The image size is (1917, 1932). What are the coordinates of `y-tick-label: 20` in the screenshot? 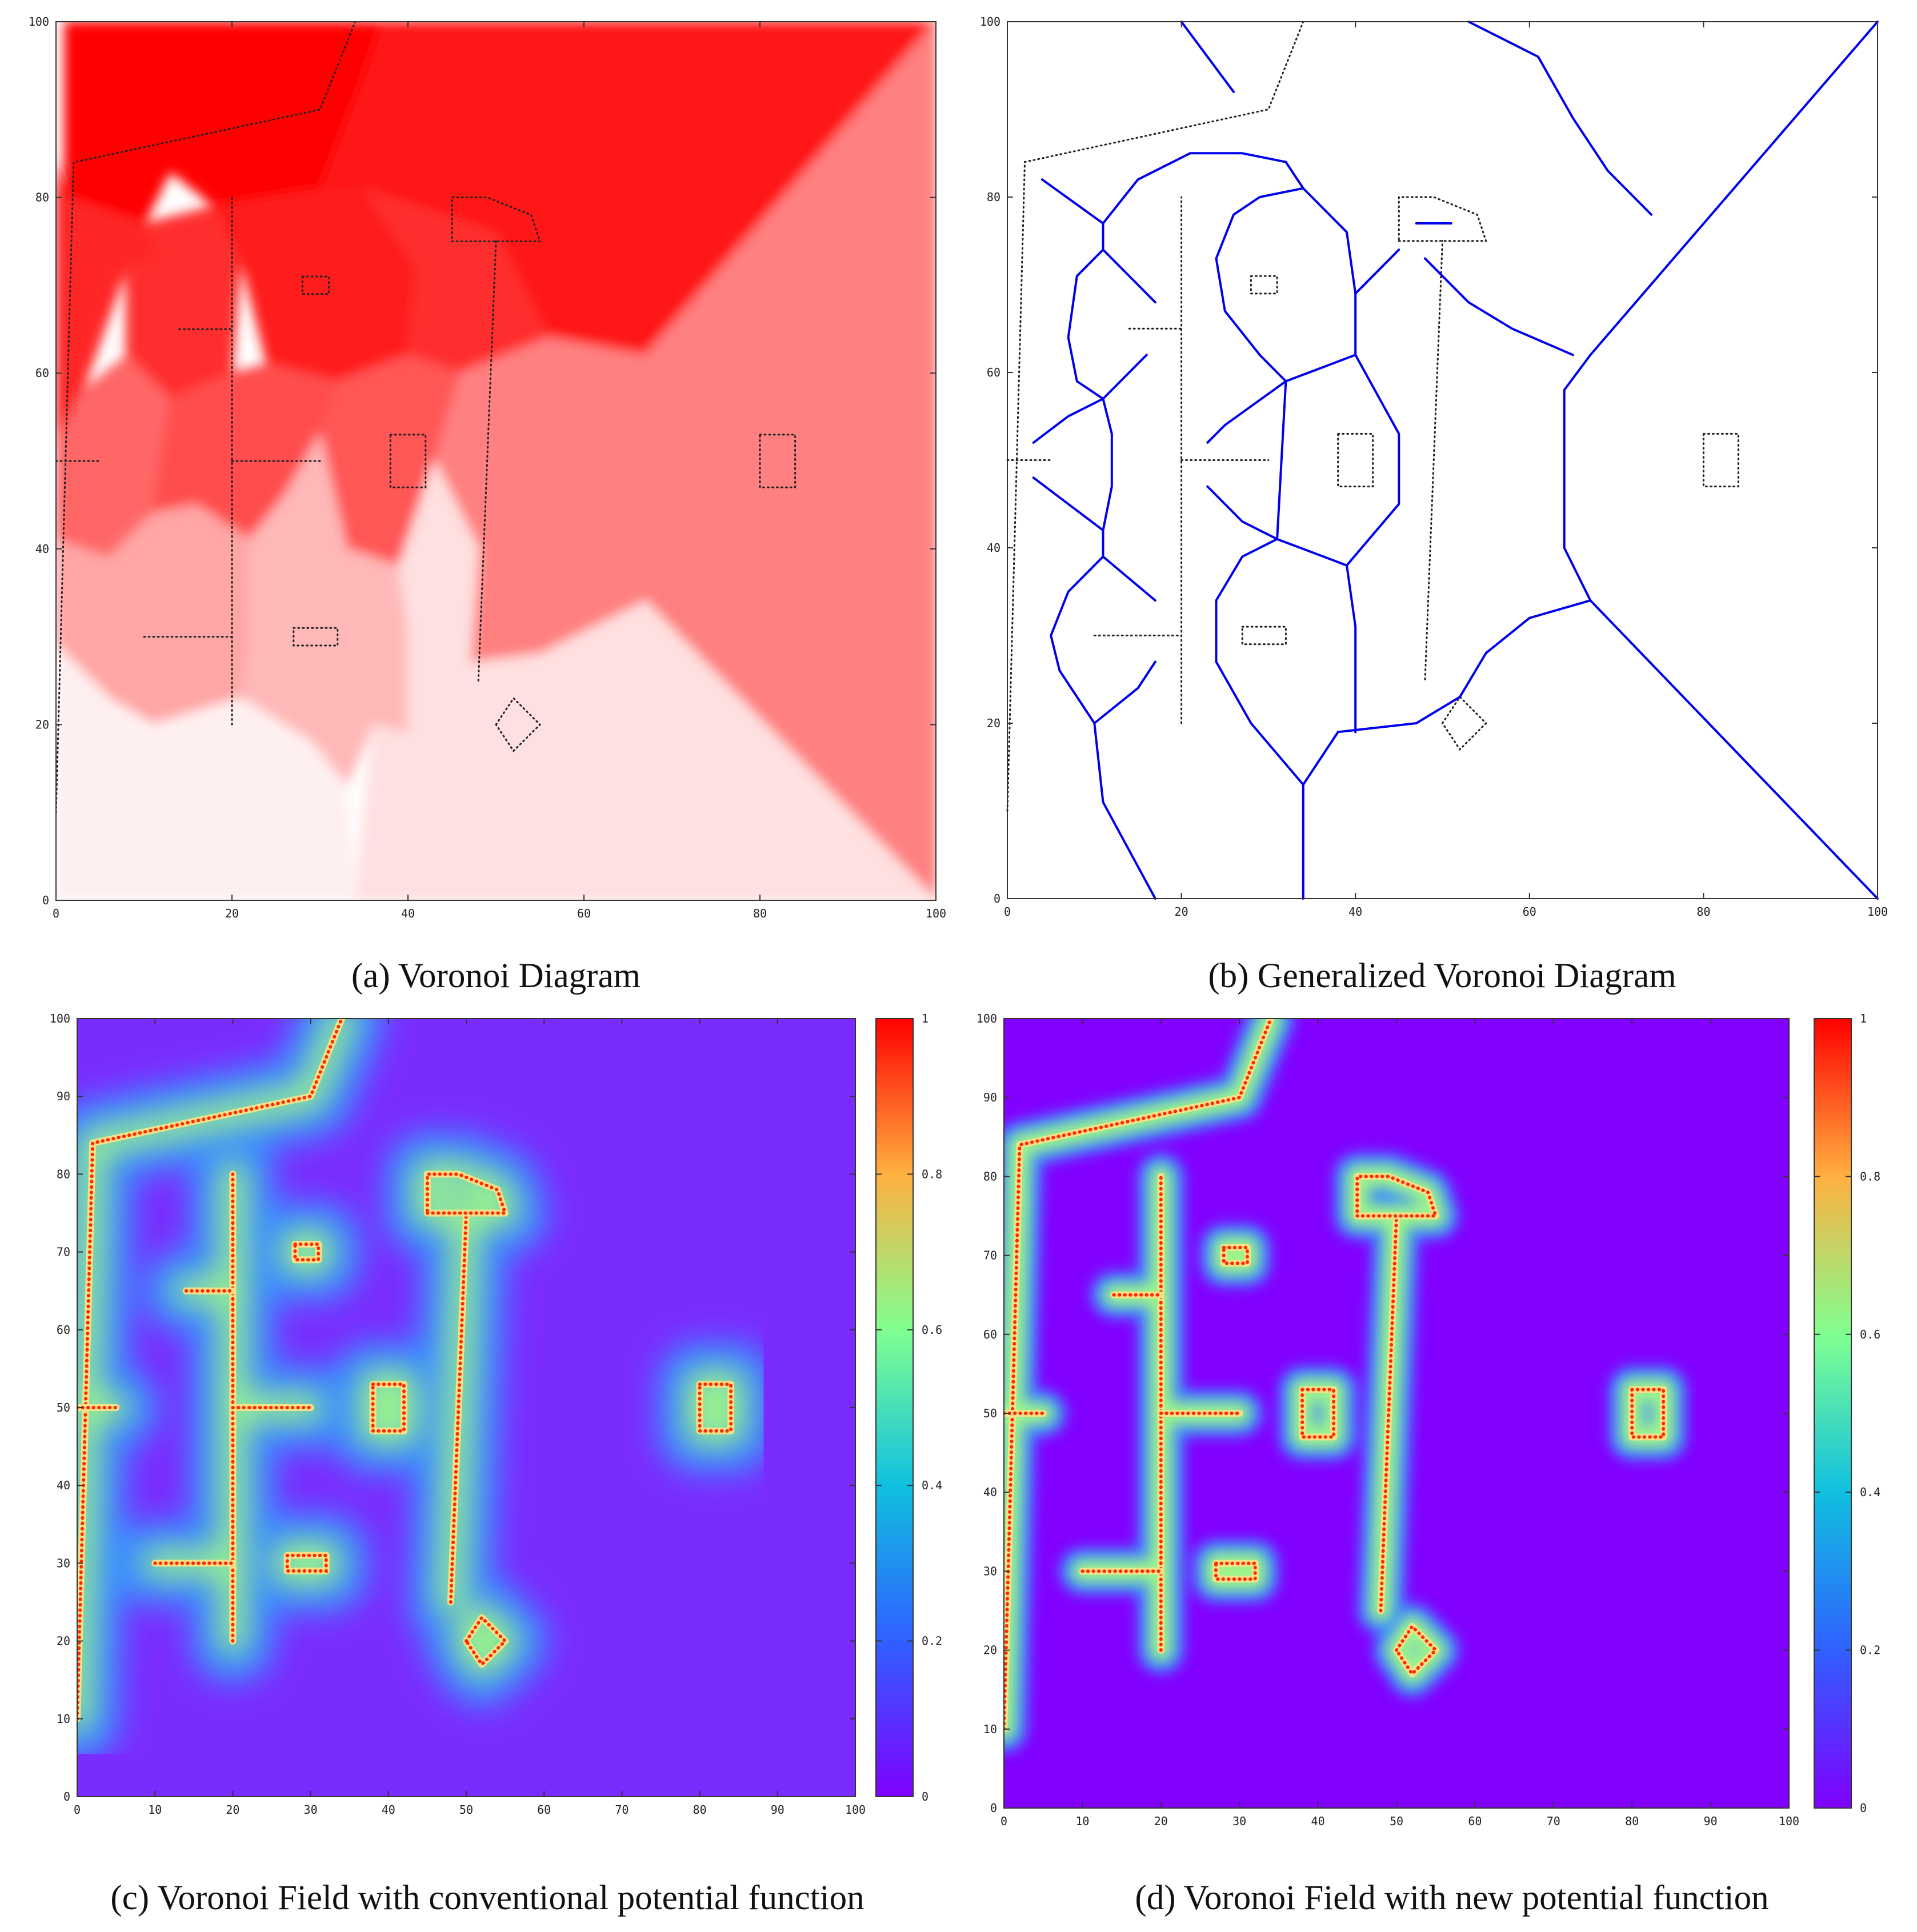 It's located at (63, 1641).